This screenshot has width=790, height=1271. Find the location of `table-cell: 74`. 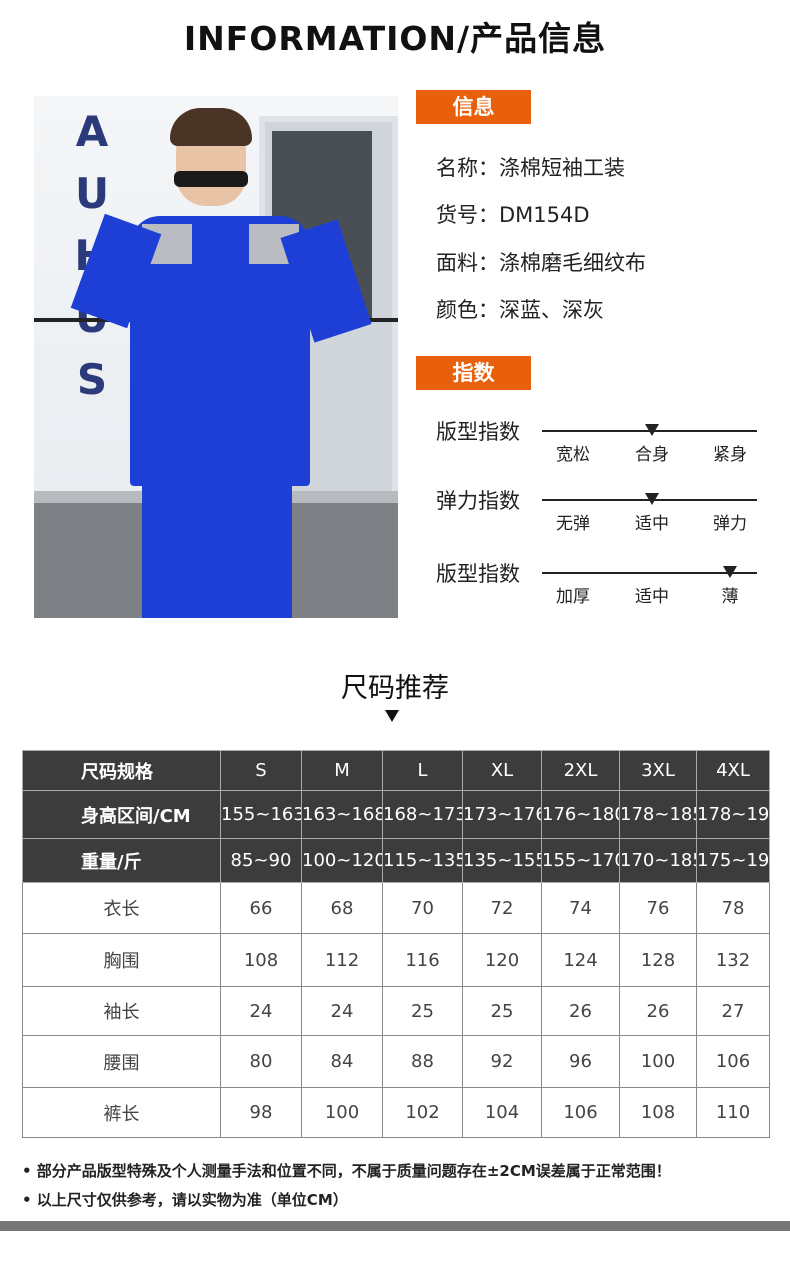

table-cell: 74 is located at coordinates (580, 908).